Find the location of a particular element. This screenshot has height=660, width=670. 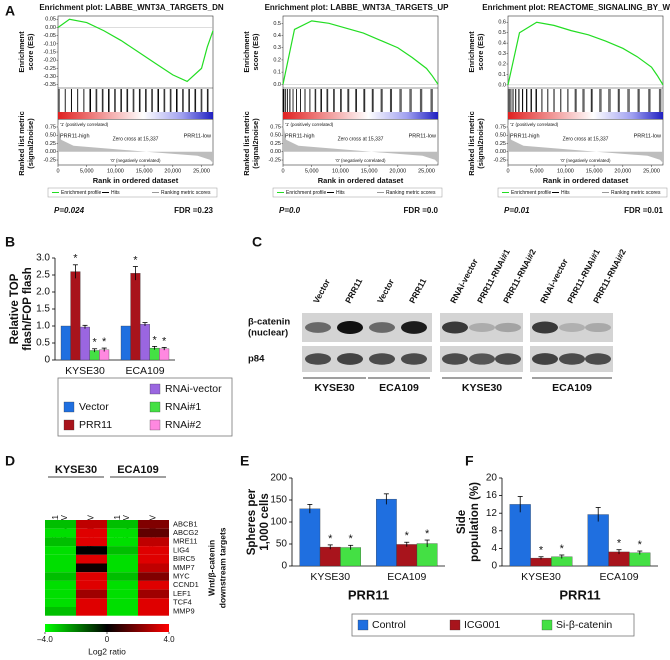

metric-tick-label: -0.25 is located at coordinates (499, 160).